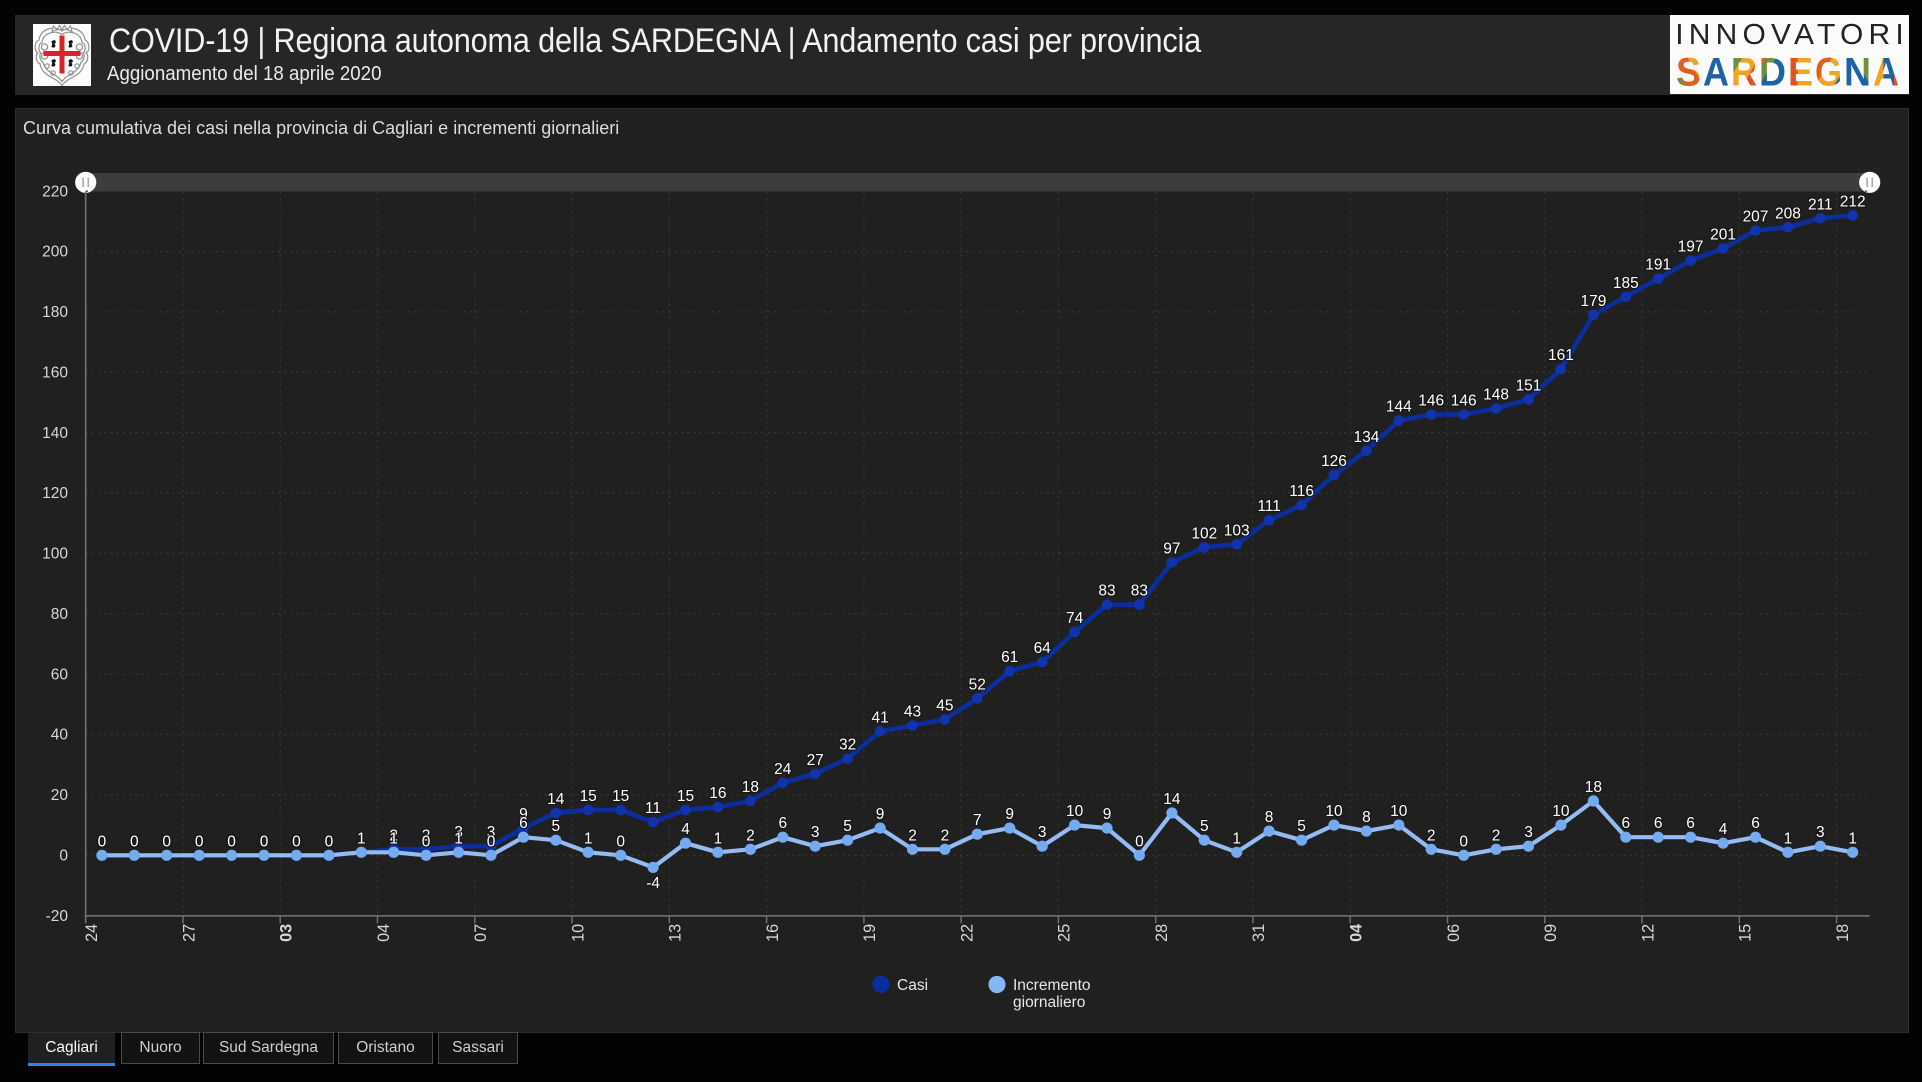  Describe the element at coordinates (481, 933) in the screenshot. I see `svg-text: 07` at that location.